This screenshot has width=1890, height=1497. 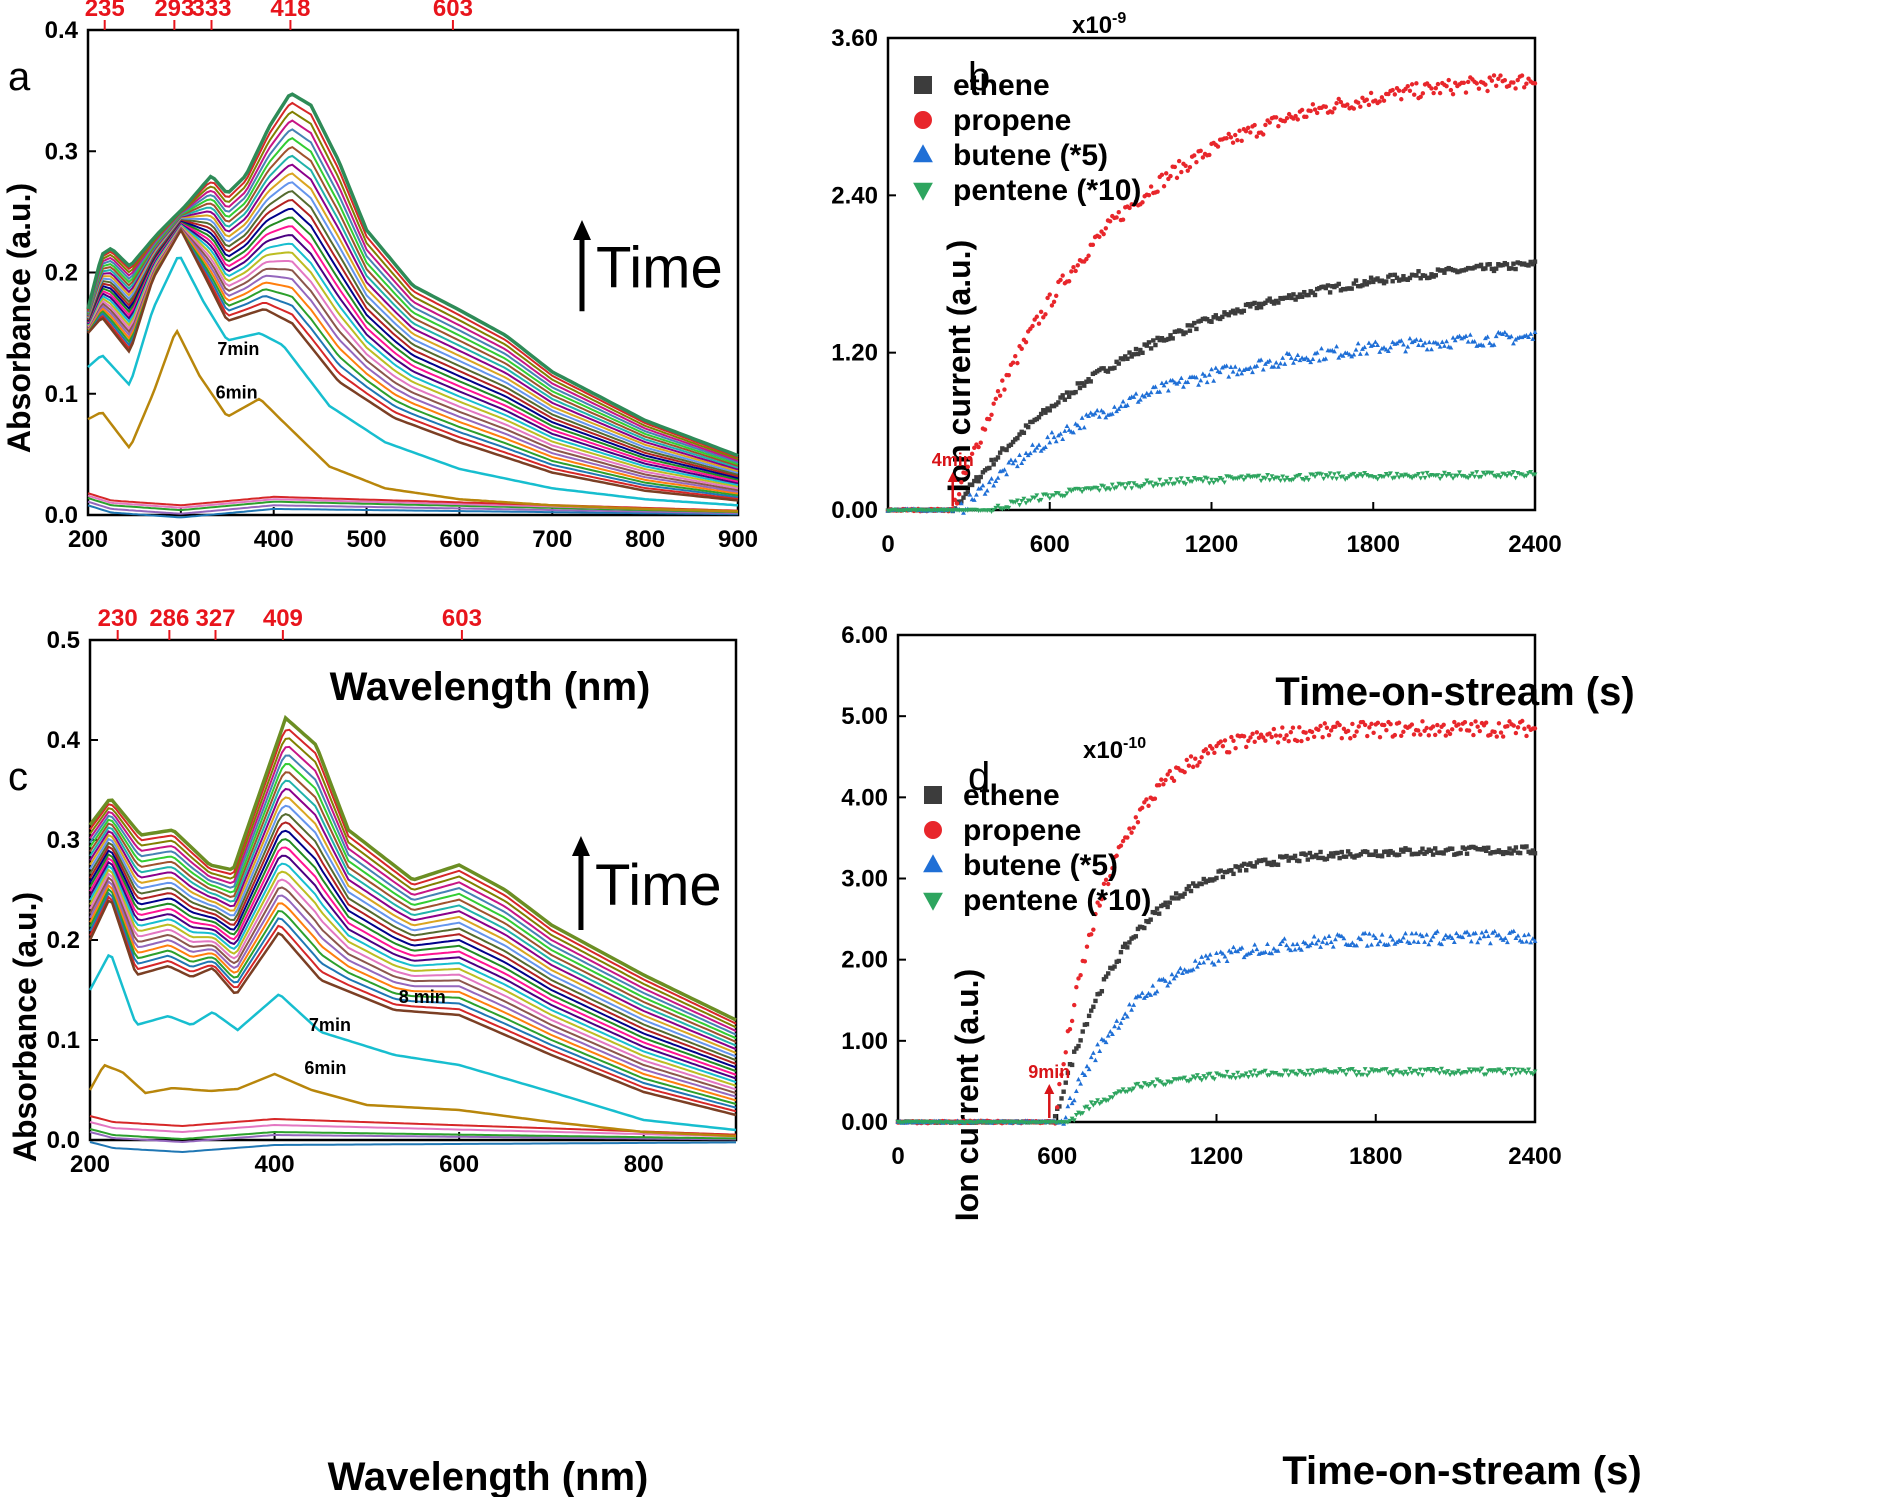 What do you see at coordinates (413, 505) in the screenshot?
I see `baseline-spectrum` at bounding box center [413, 505].